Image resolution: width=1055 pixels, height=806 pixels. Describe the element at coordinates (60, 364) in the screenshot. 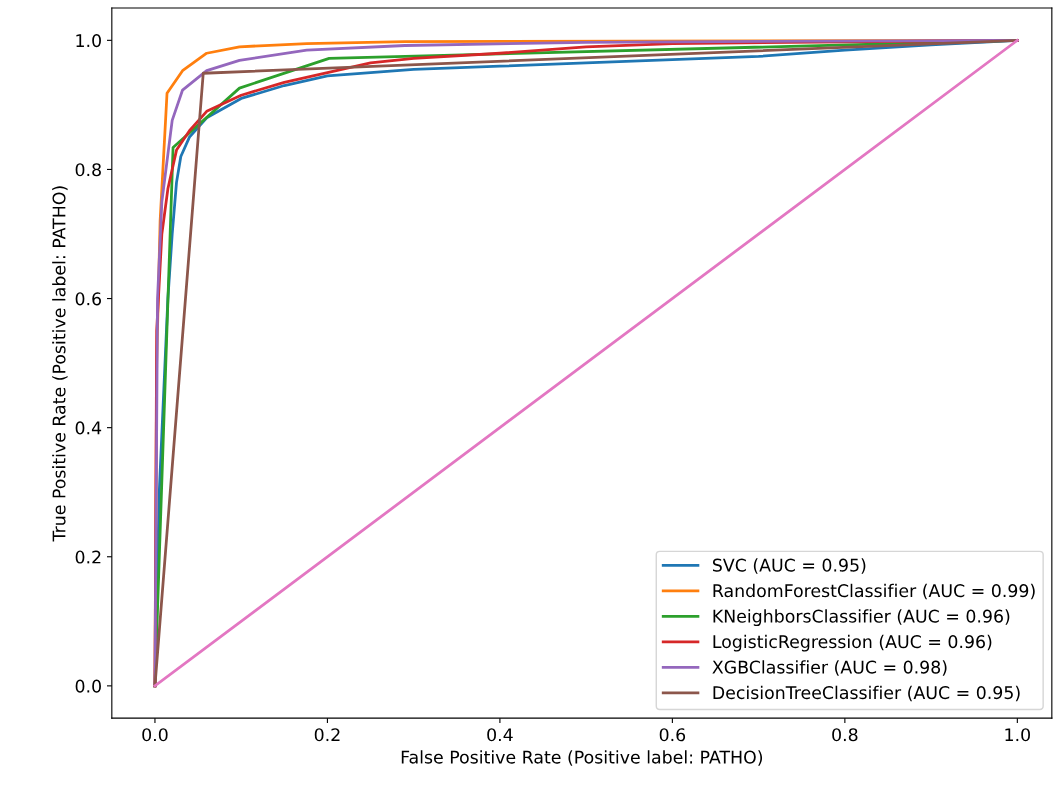

I see `y-axis-title: True Positive Rate (Positive label: PATHO)` at that location.